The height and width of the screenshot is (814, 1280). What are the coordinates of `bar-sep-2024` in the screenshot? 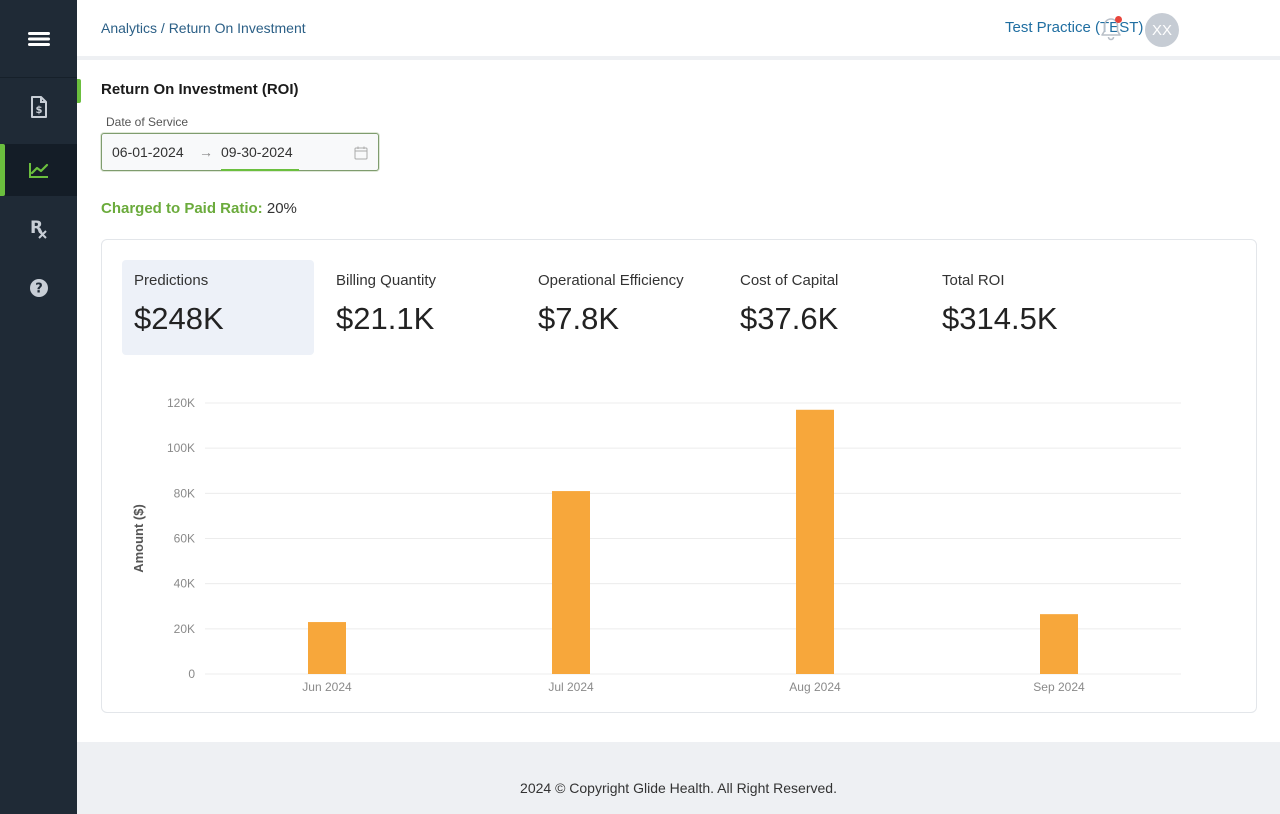 It's located at (1059, 644).